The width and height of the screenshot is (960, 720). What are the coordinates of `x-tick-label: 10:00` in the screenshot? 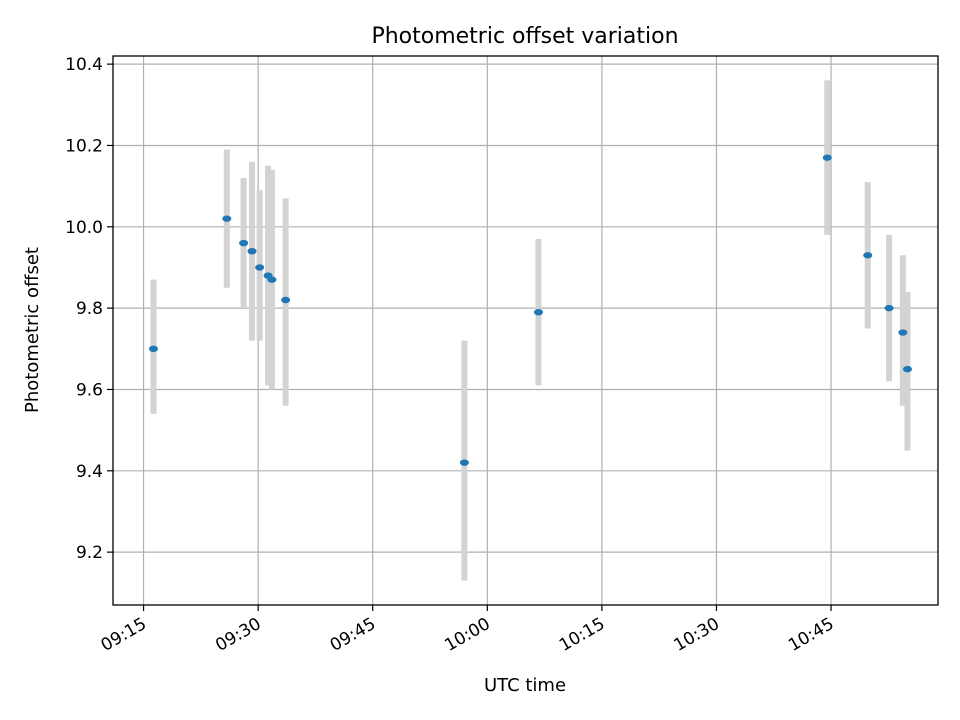 It's located at (467, 635).